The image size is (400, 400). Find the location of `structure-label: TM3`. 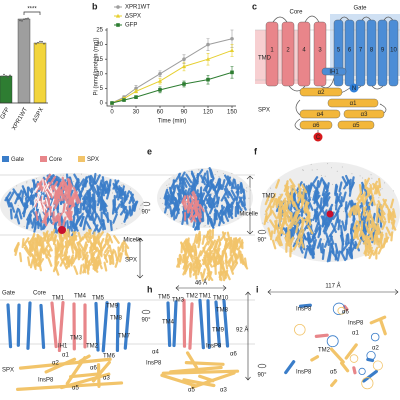

structure-label: TM3 is located at coordinates (178, 301).